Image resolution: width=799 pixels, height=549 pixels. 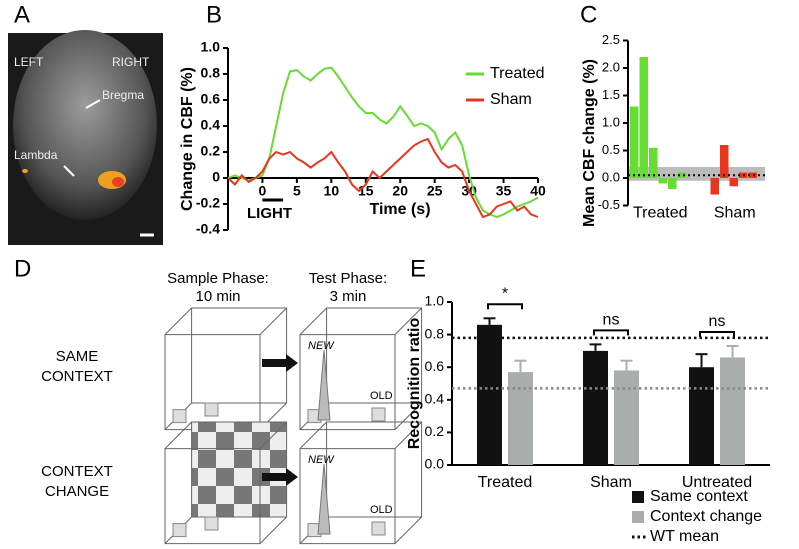 What do you see at coordinates (22, 268) in the screenshot?
I see `panel-label: D` at bounding box center [22, 268].